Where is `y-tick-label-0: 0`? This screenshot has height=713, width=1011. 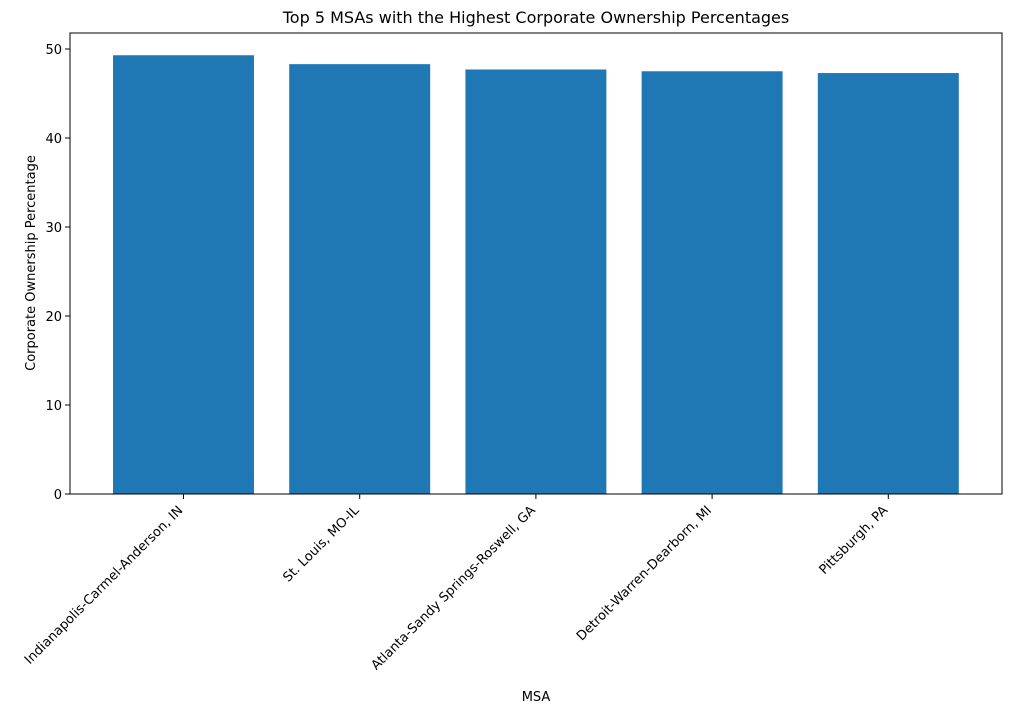 y-tick-label-0: 0 is located at coordinates (58, 495).